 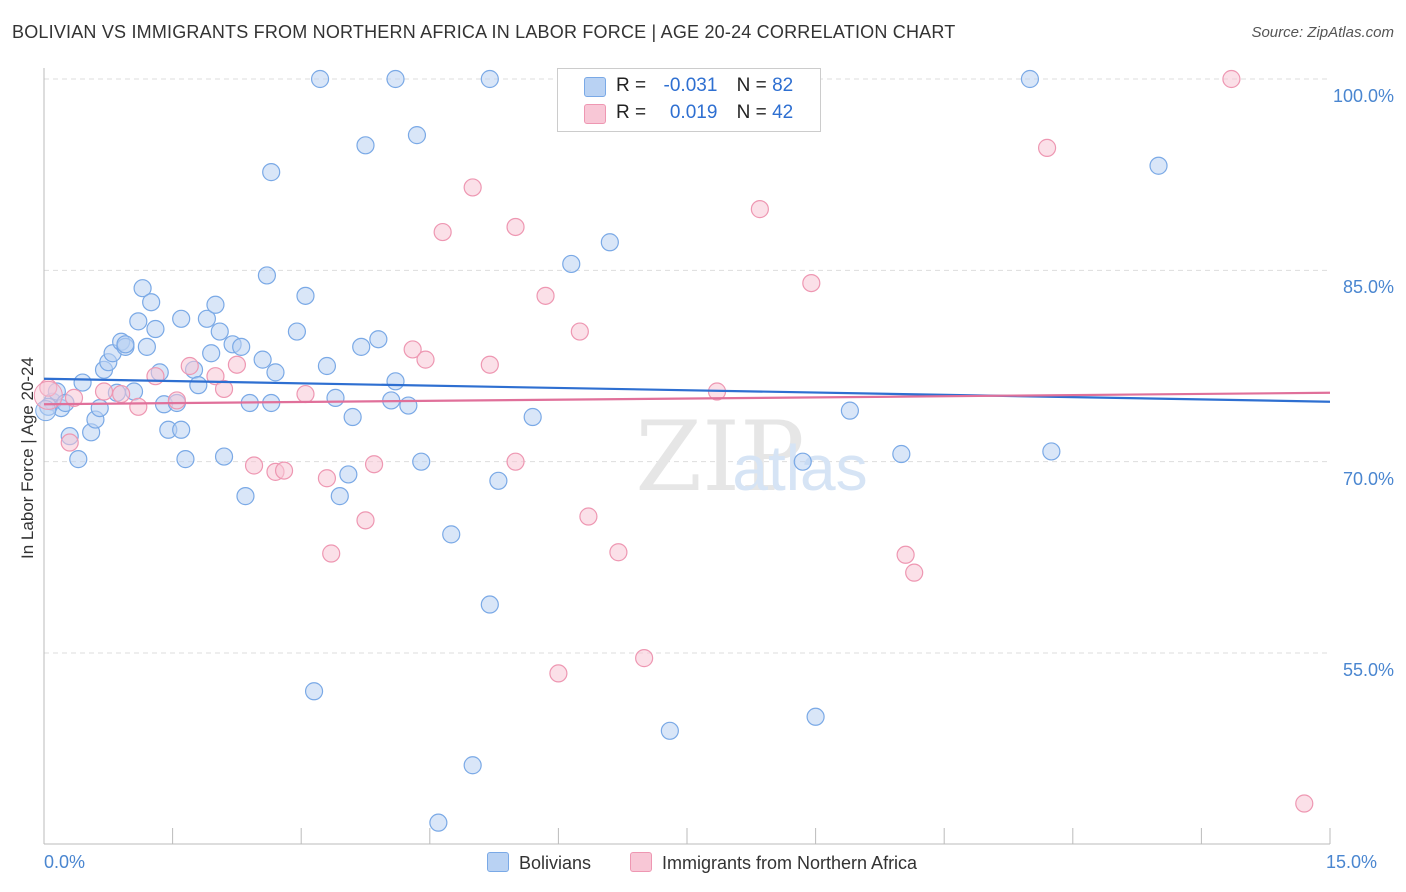 What do you see at coordinates (641, 862) in the screenshot?
I see `bottom-swatch-pink` at bounding box center [641, 862].